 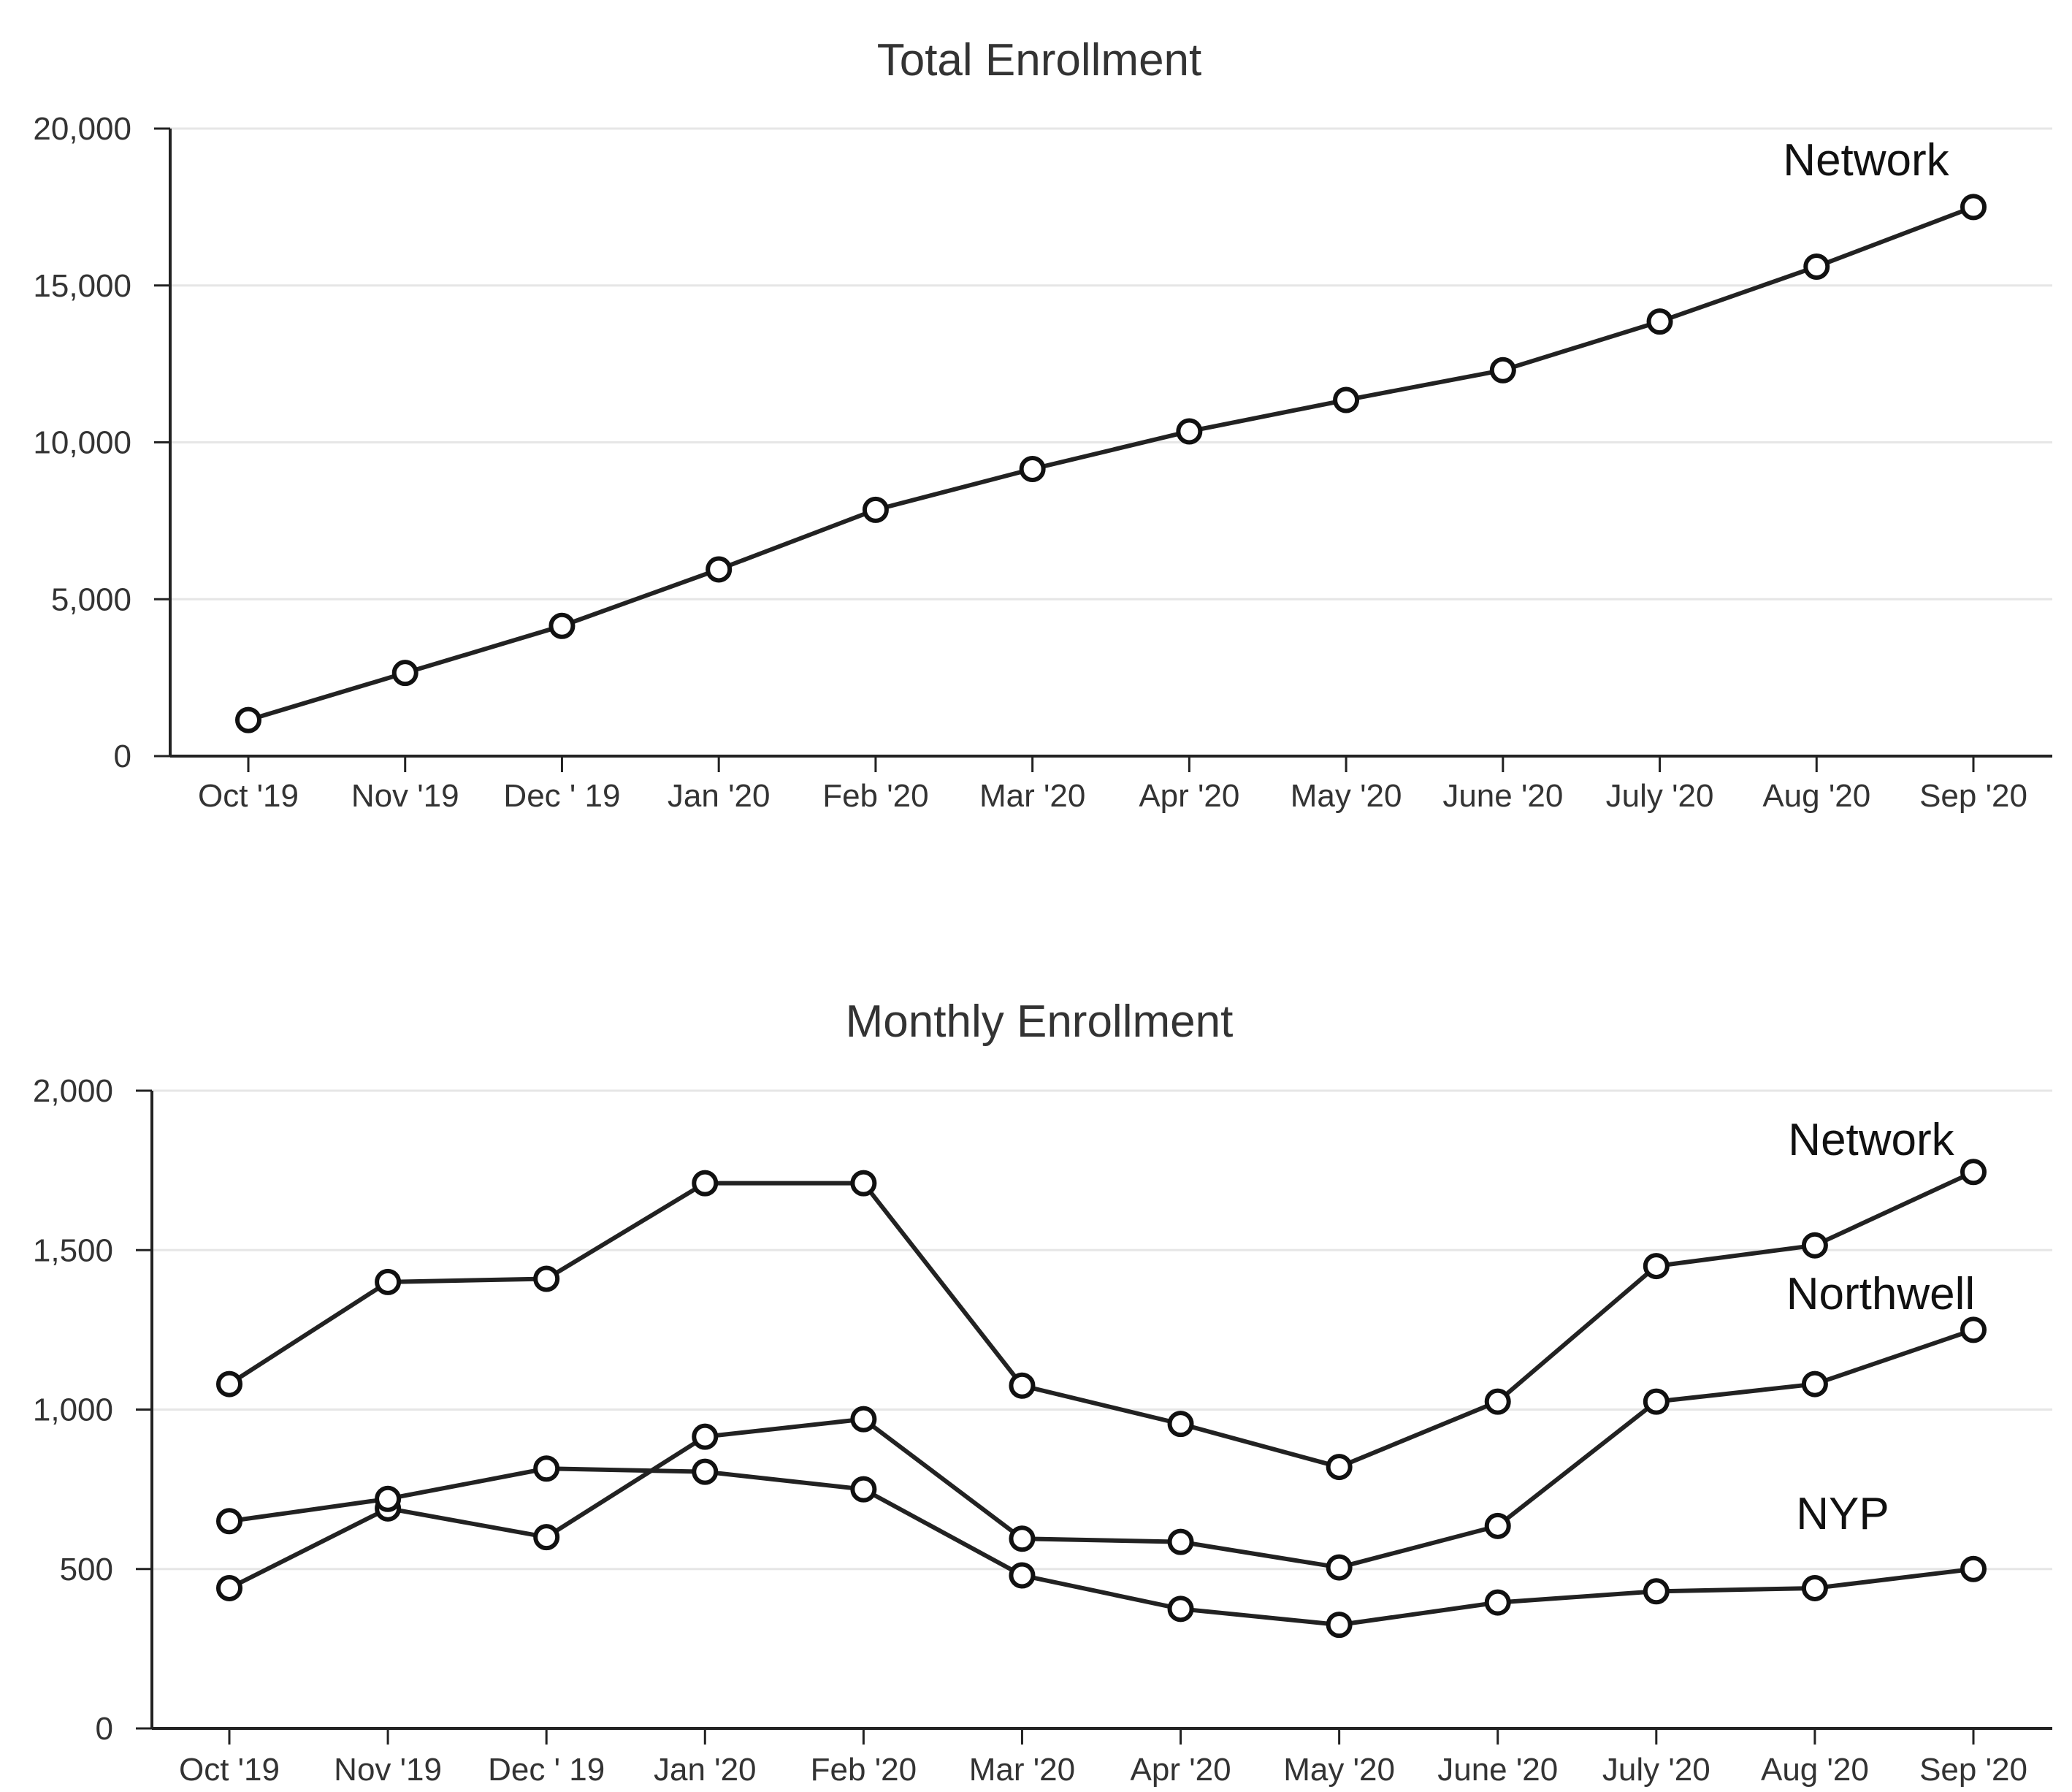 What do you see at coordinates (1039, 60) in the screenshot?
I see `chart-title: Total Enrollment` at bounding box center [1039, 60].